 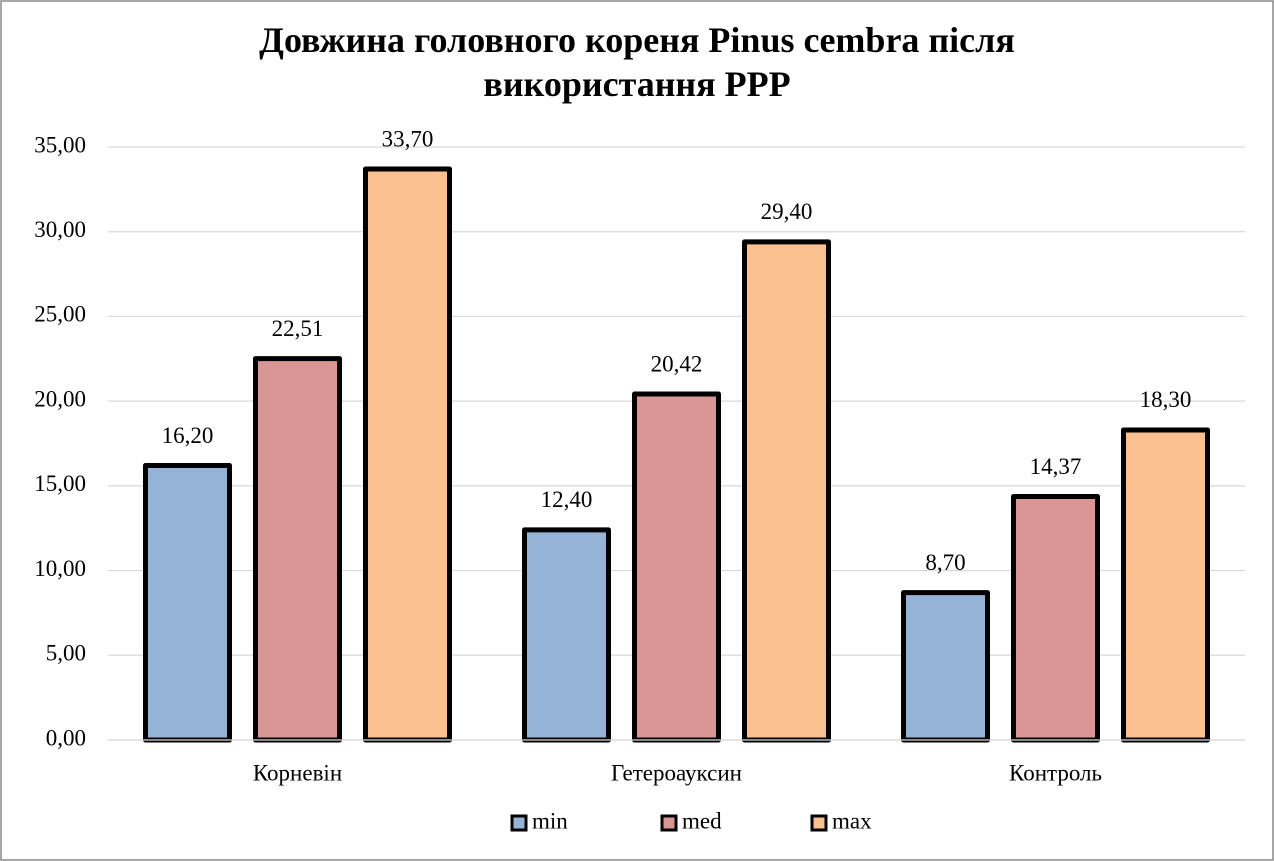 I want to click on y-tick-label: 35,00, so click(x=60, y=144).